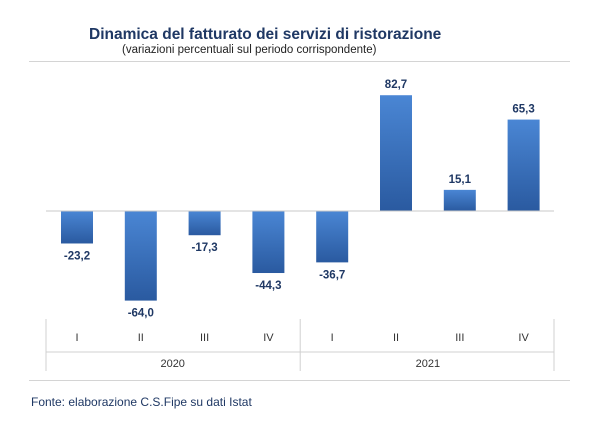 This screenshot has height=429, width=612. Describe the element at coordinates (141, 314) in the screenshot. I see `data-label: -64,0` at that location.